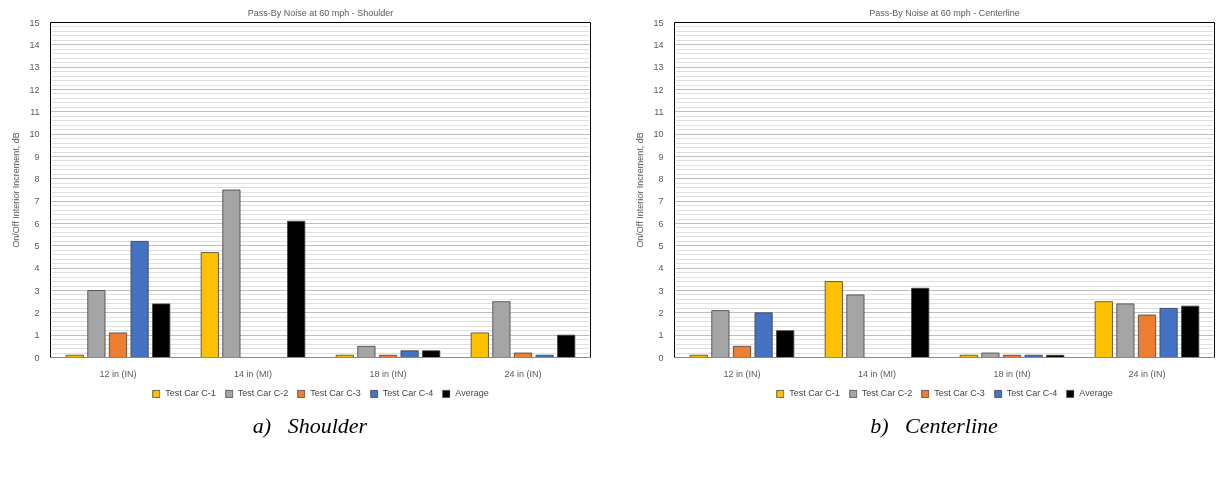 This screenshot has height=483, width=1231. Describe the element at coordinates (320, 12) in the screenshot. I see `chart-title: Pass-By Noise at 60 mph - Shoulder` at that location.